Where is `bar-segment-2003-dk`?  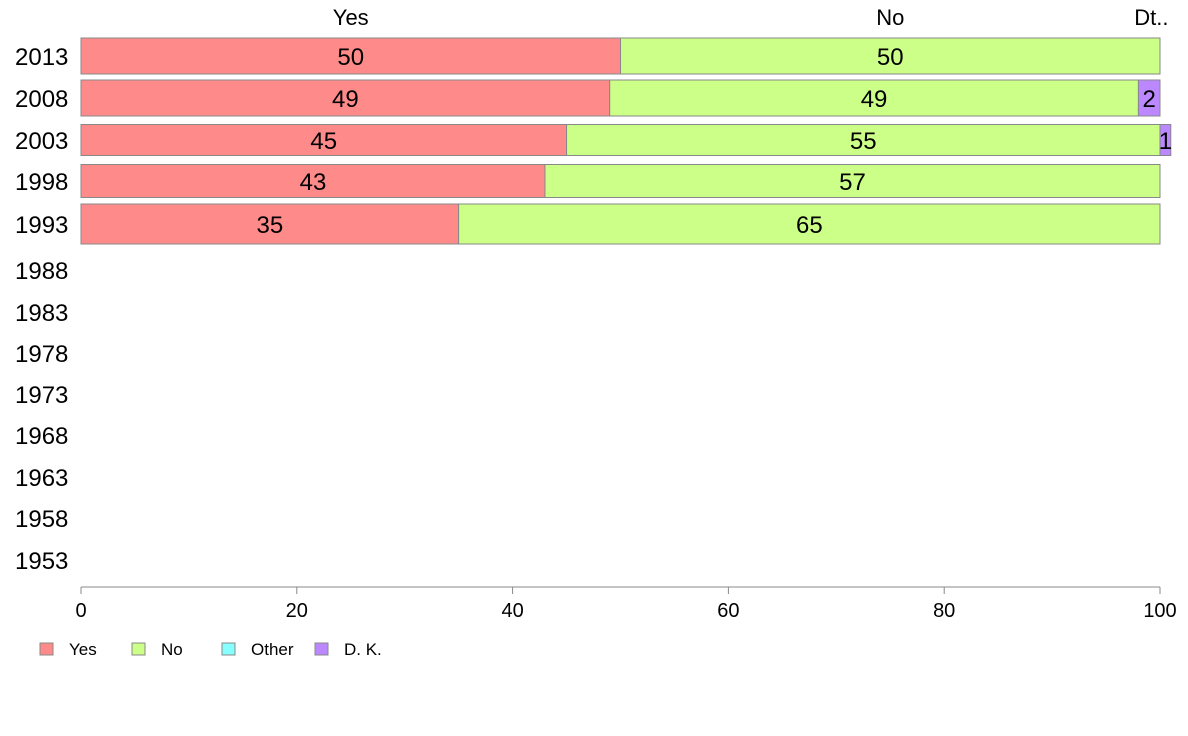 bar-segment-2003-dk is located at coordinates (1165, 140).